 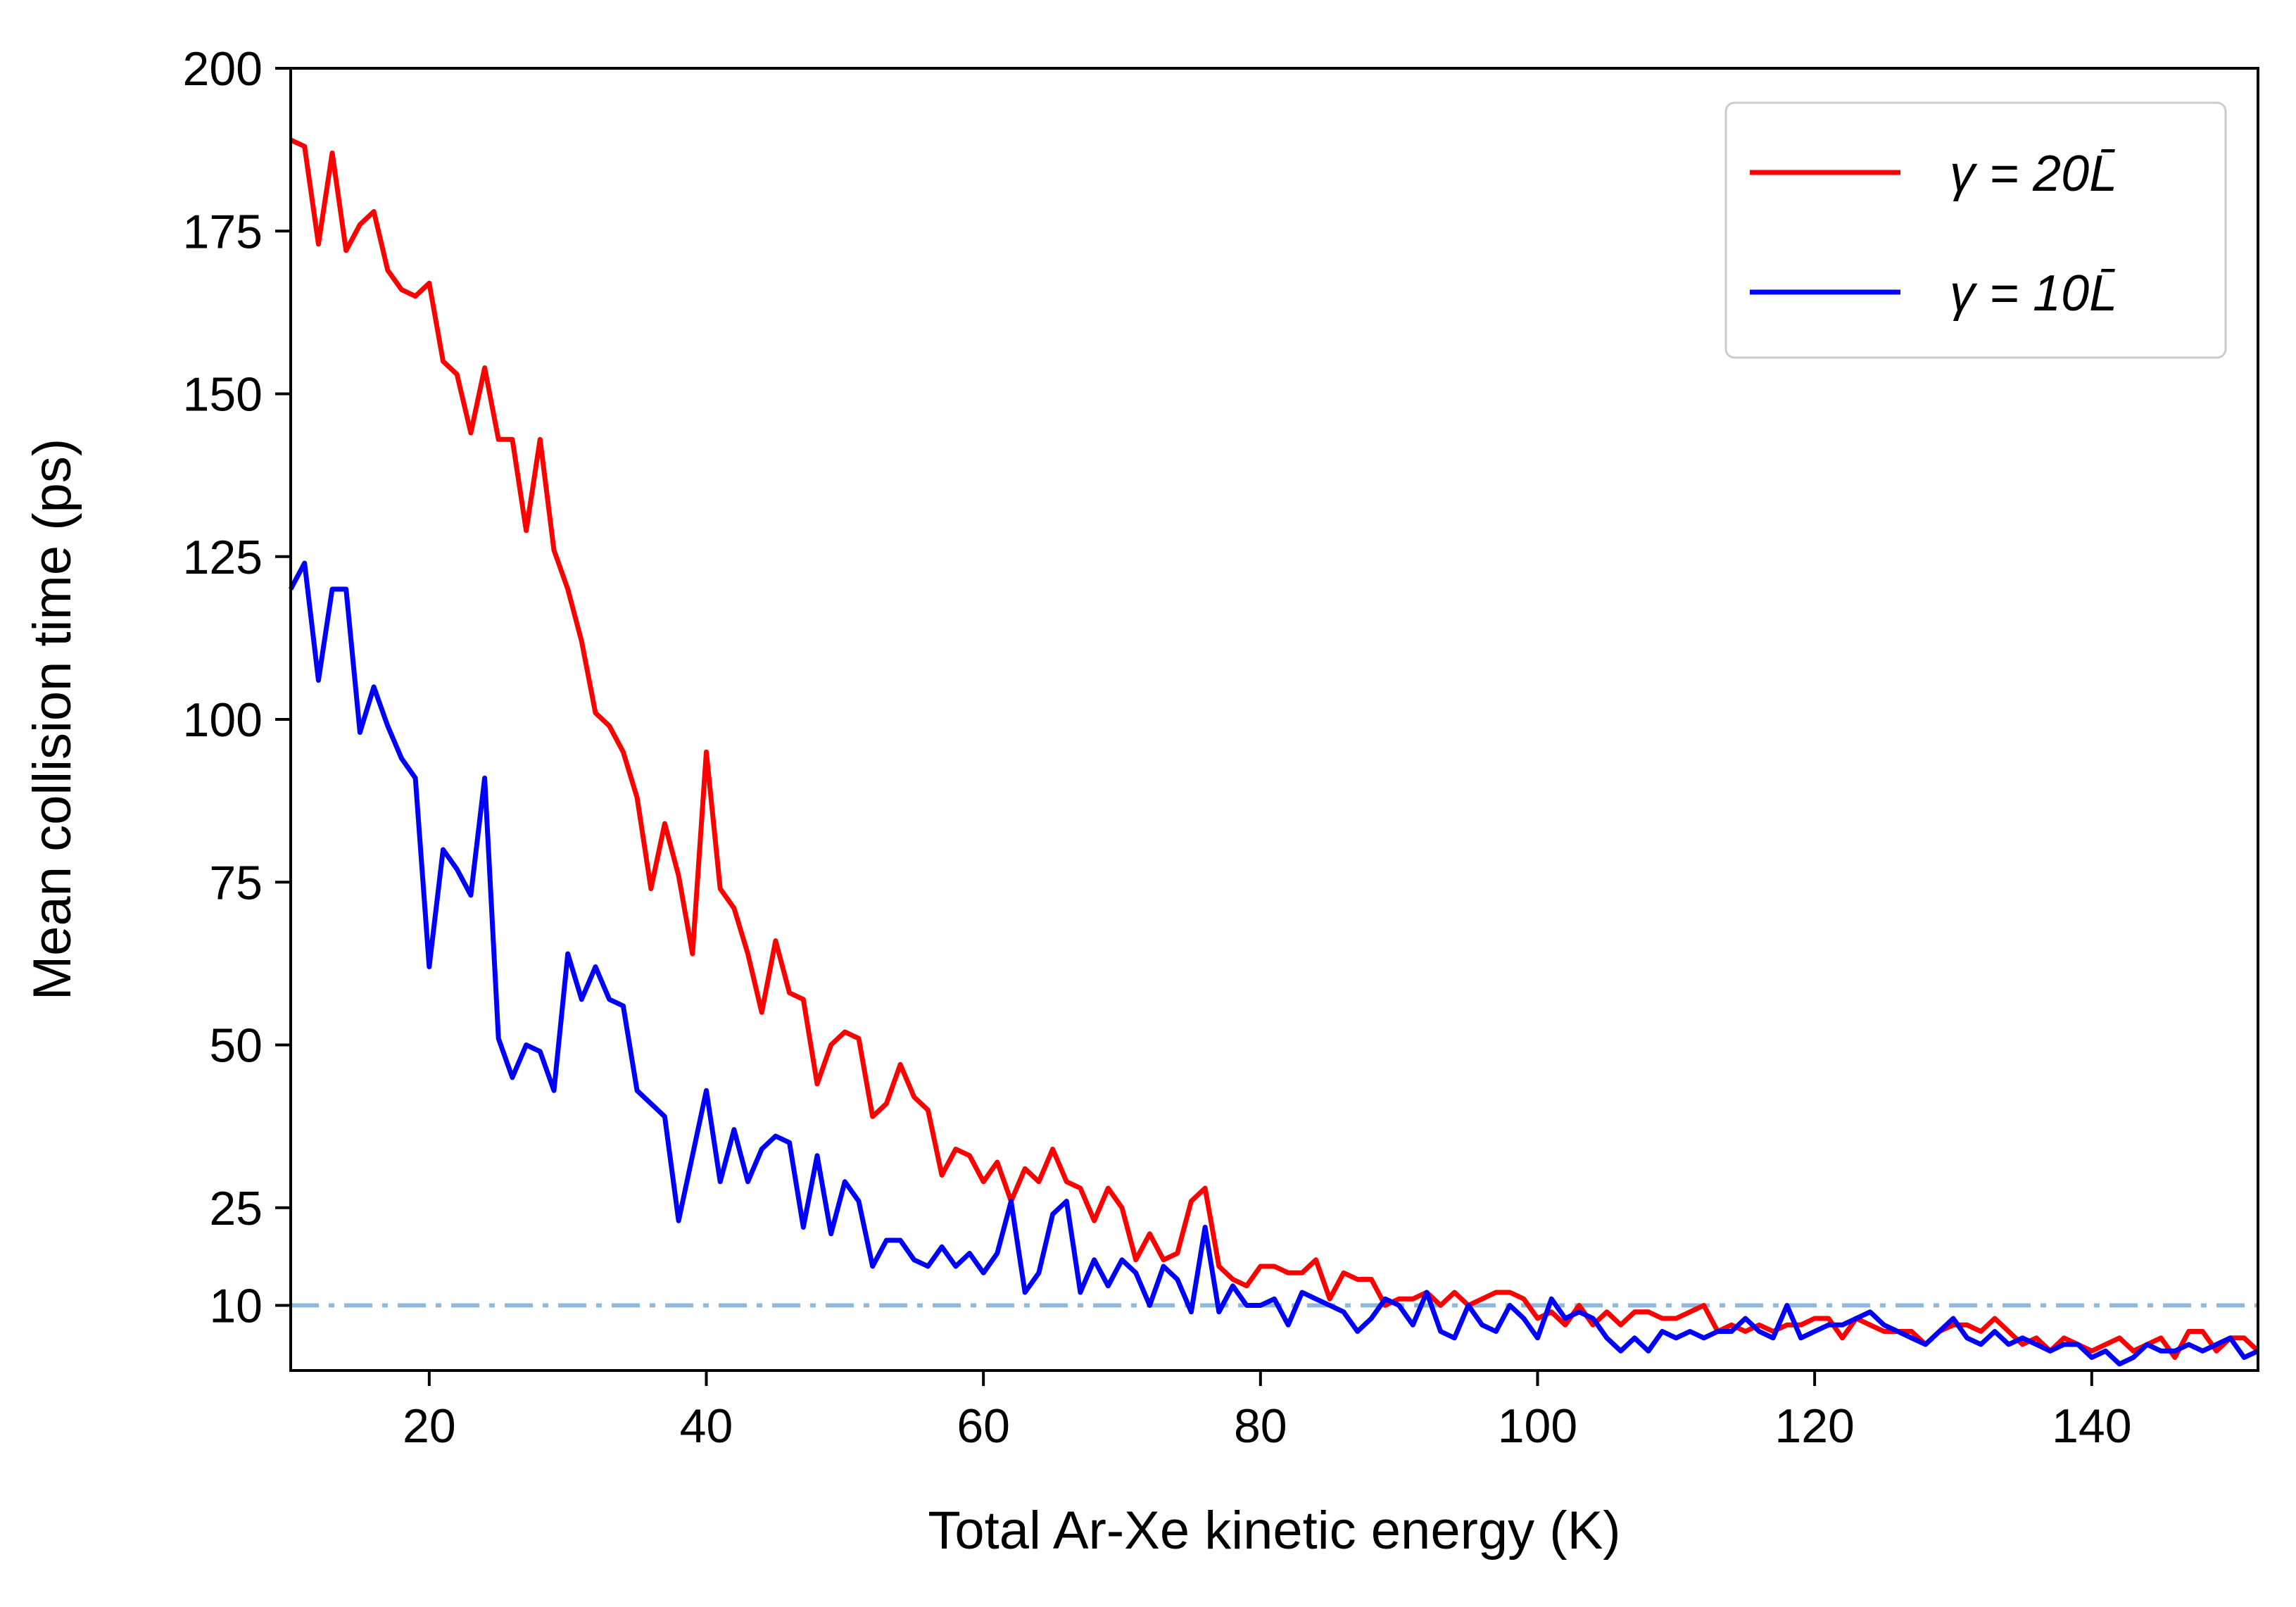 I want to click on legend: γ = 20L̄ γ = 10L̄, so click(x=1975, y=230).